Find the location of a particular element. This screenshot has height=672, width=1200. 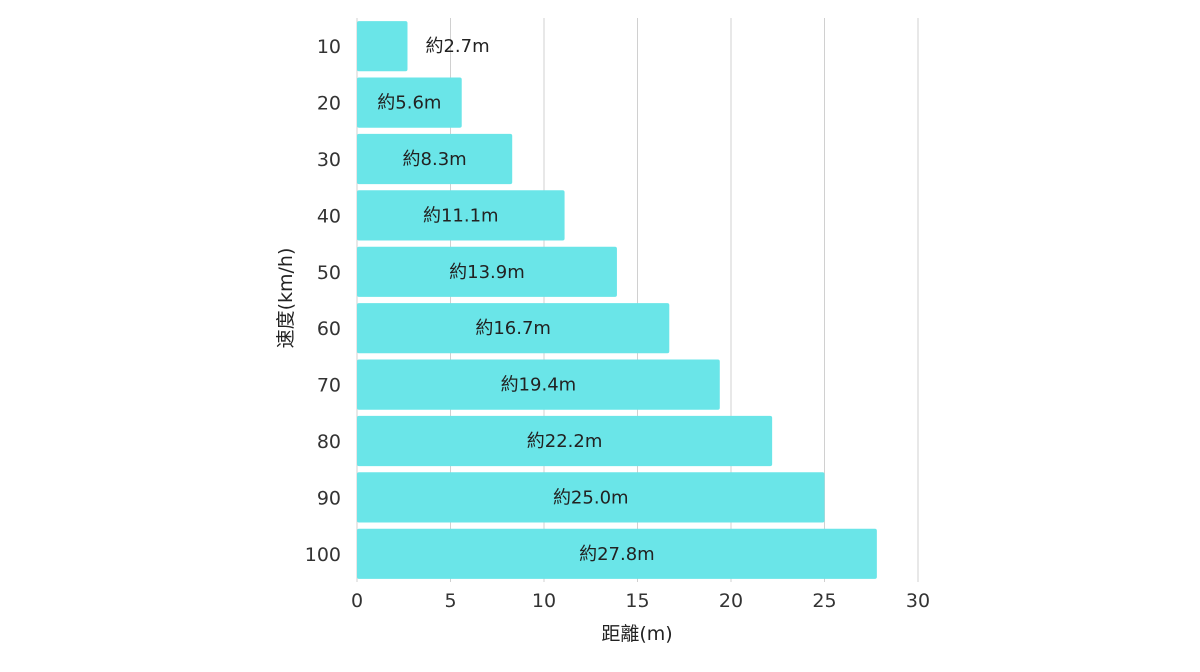

x-tick-label: 10 is located at coordinates (544, 601).